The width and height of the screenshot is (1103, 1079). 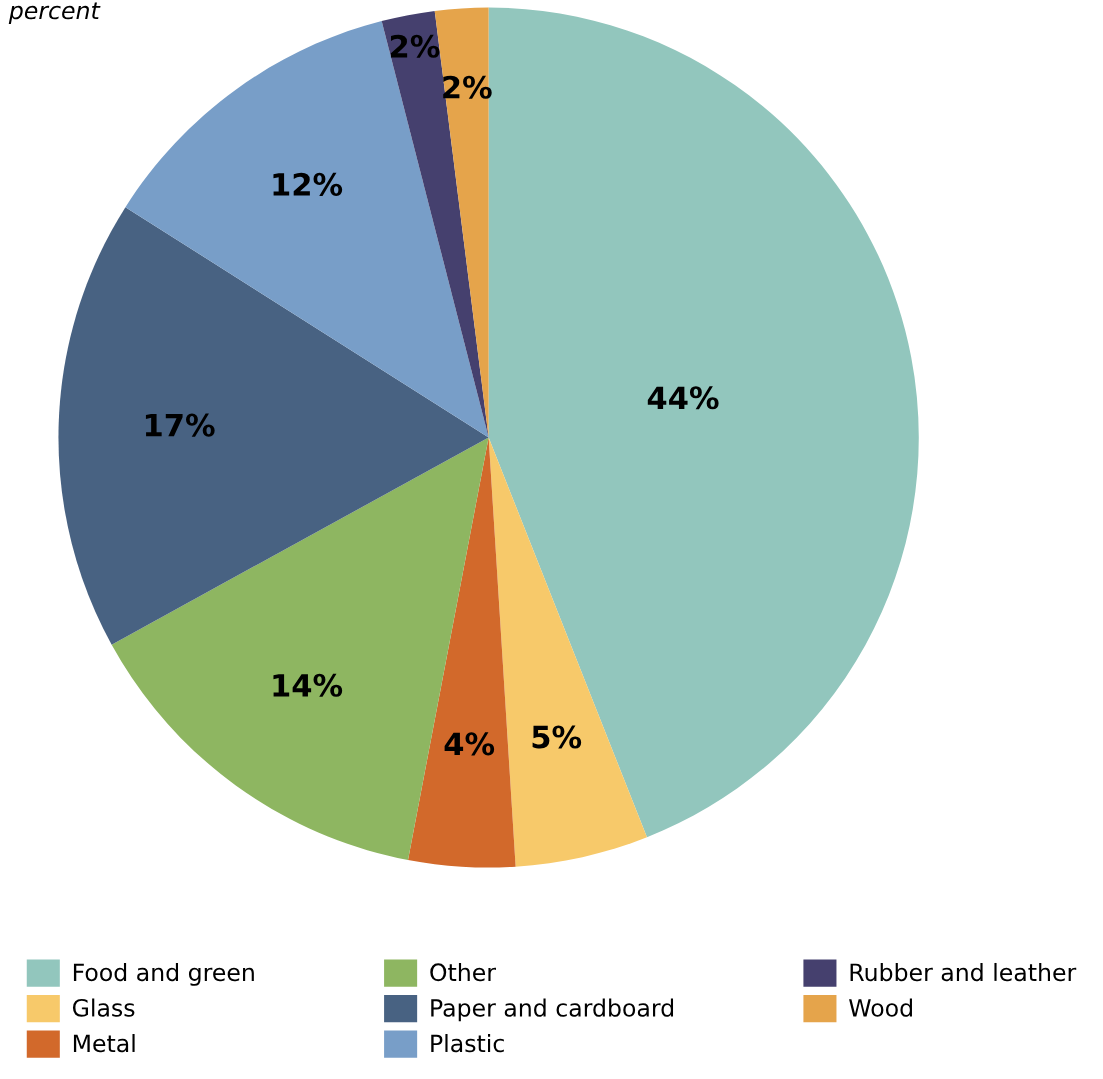 What do you see at coordinates (469, 744) in the screenshot?
I see `data-label: 4%` at bounding box center [469, 744].